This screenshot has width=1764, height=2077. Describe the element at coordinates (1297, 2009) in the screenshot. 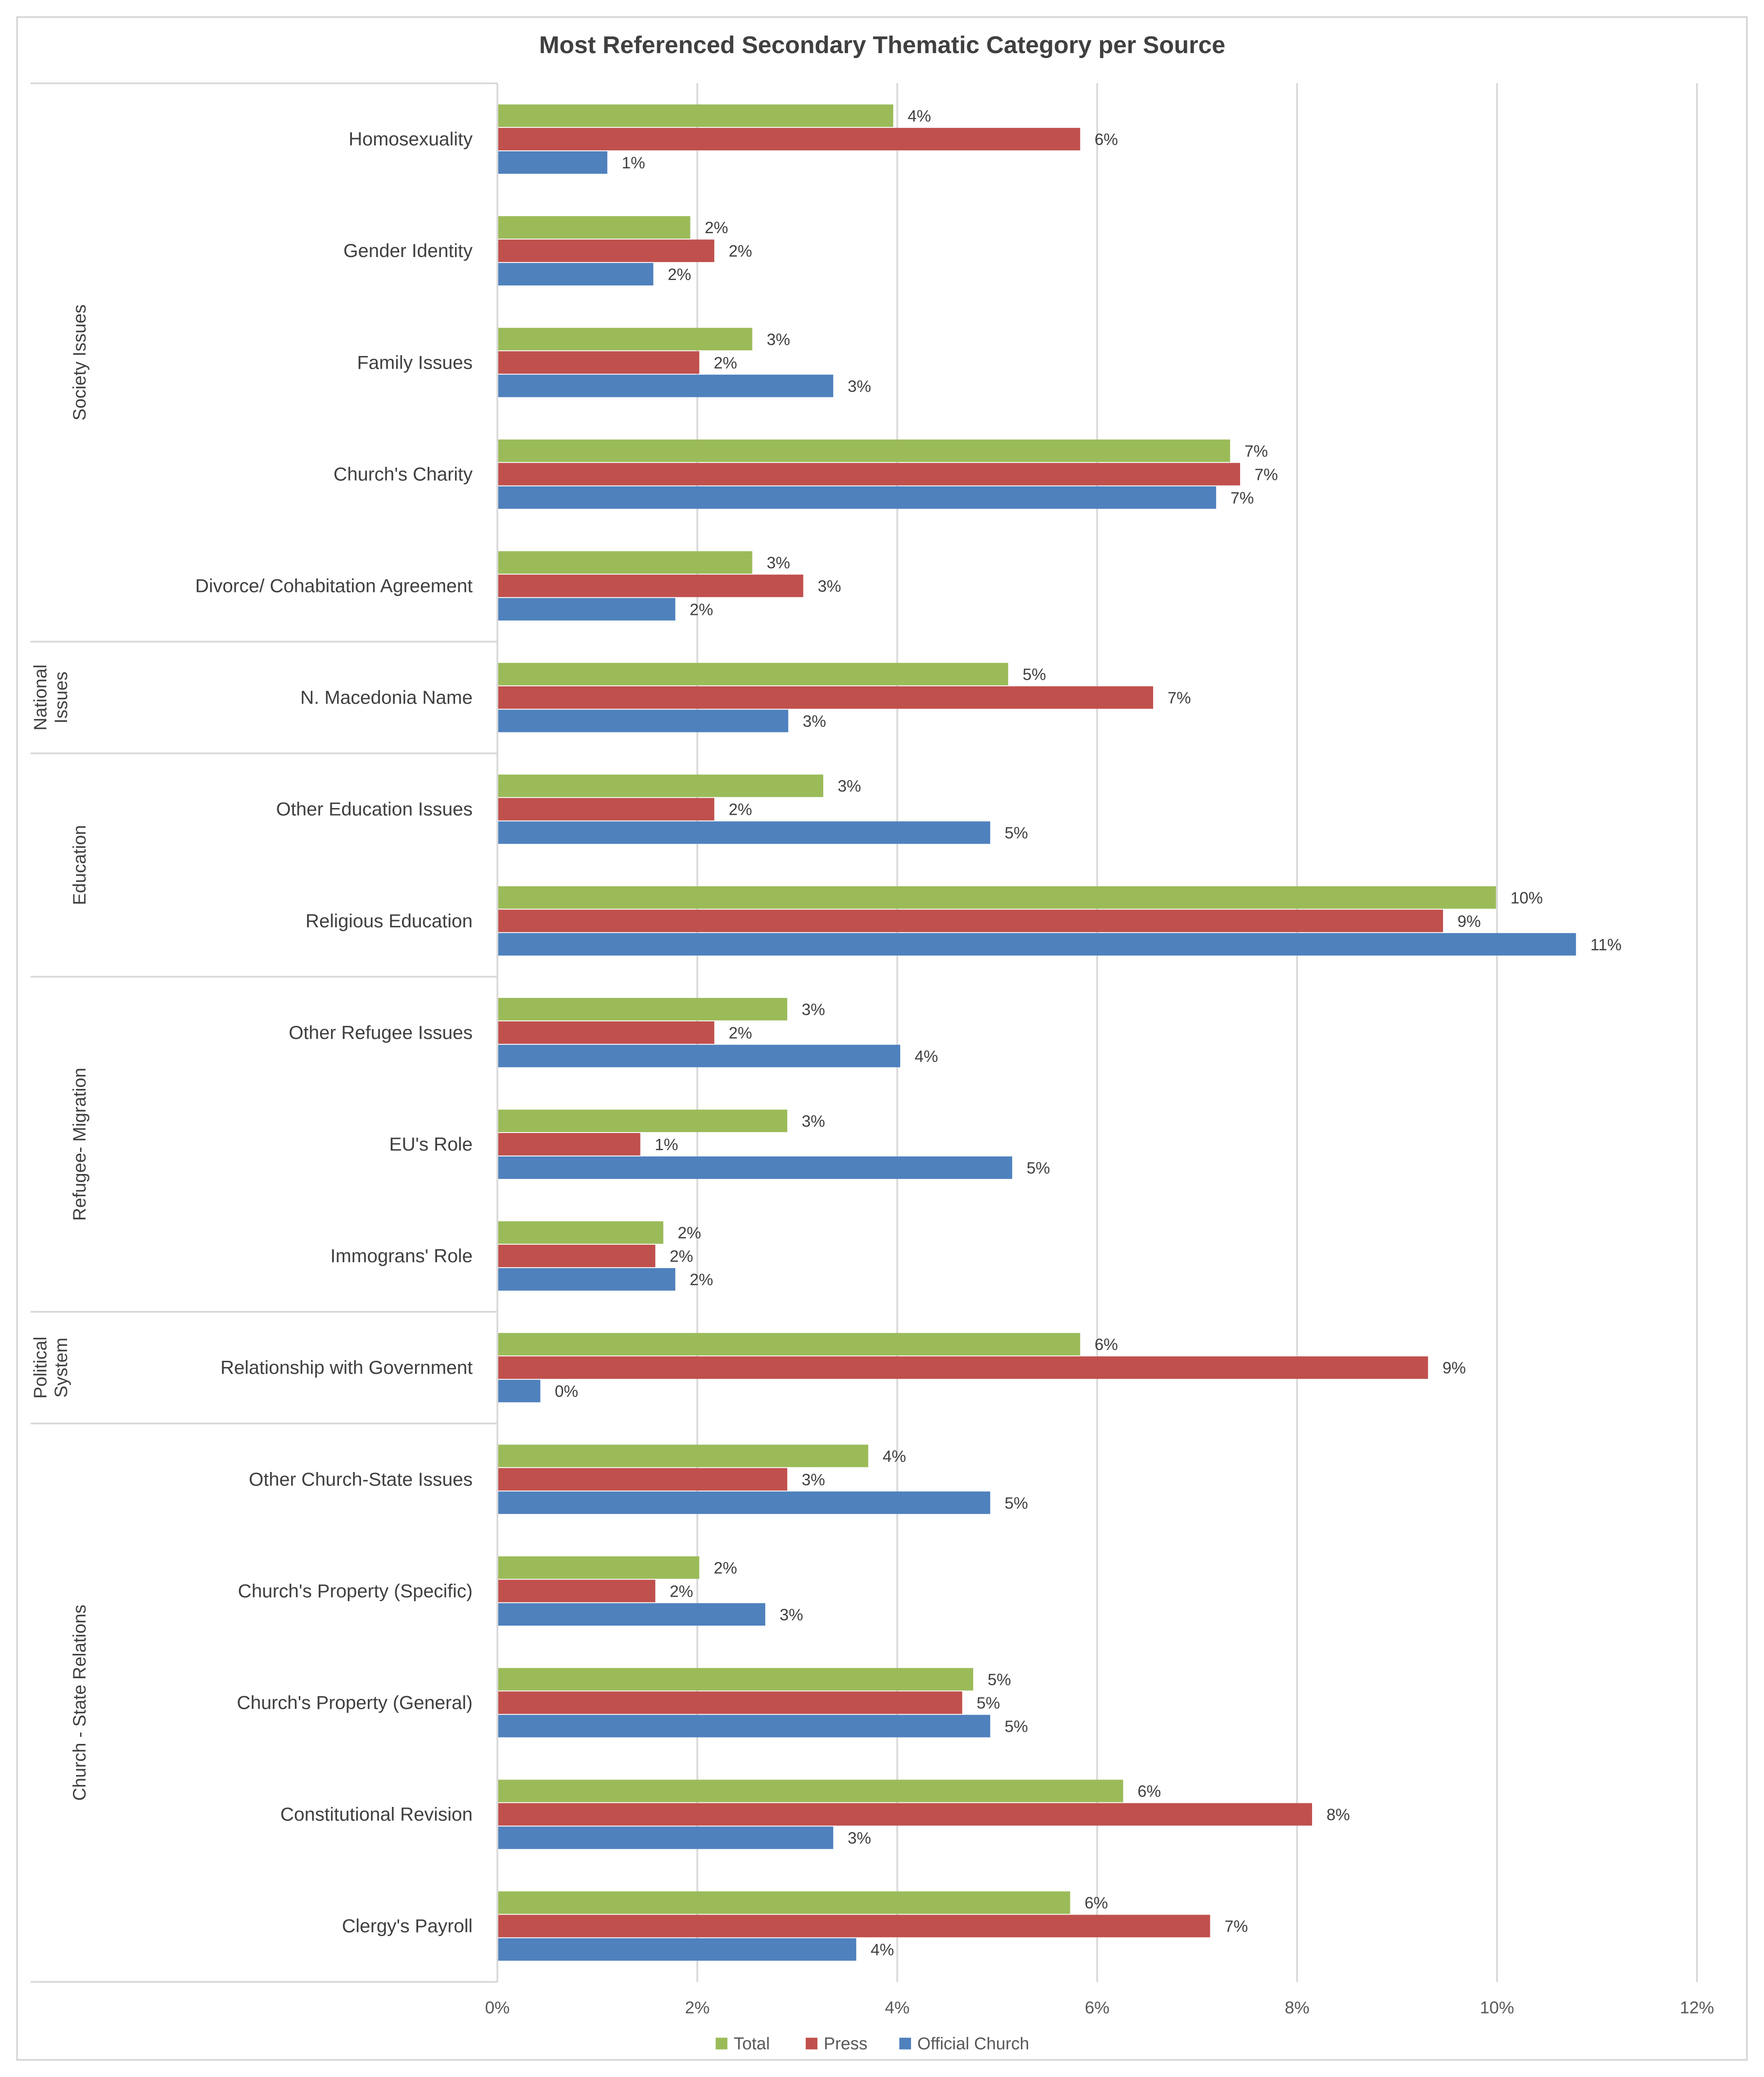

I see `x-tick-label: 8%` at that location.